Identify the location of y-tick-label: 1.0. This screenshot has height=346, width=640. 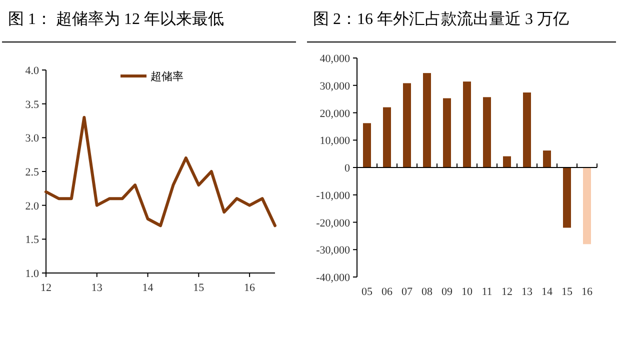
(32, 274).